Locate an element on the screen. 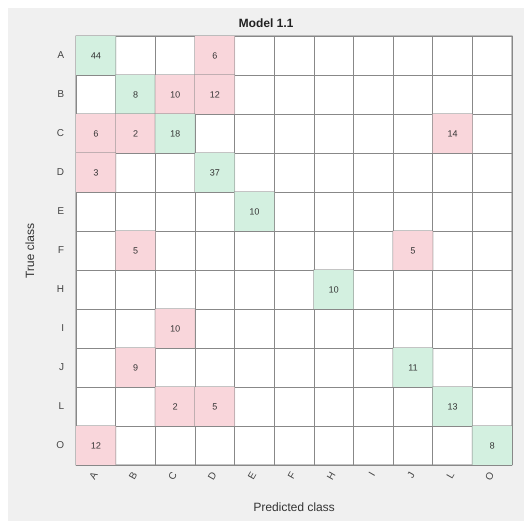  y-tick-label: C is located at coordinates (60, 133).